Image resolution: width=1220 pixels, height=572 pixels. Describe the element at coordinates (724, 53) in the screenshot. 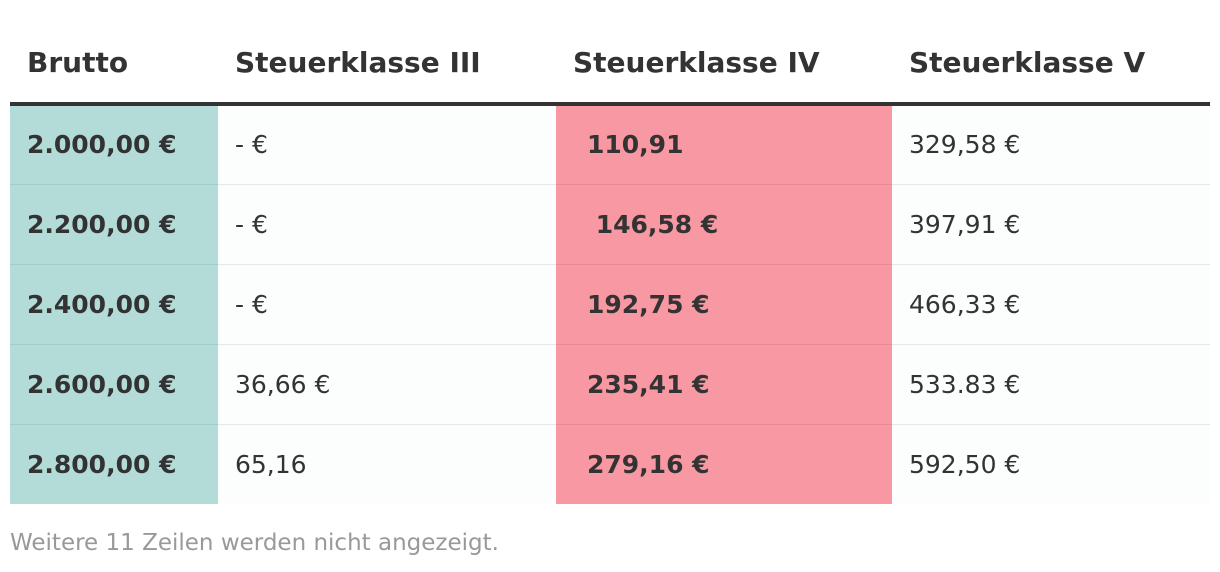

I see `header-steuerklasse-iv: Steuerklasse IV` at that location.